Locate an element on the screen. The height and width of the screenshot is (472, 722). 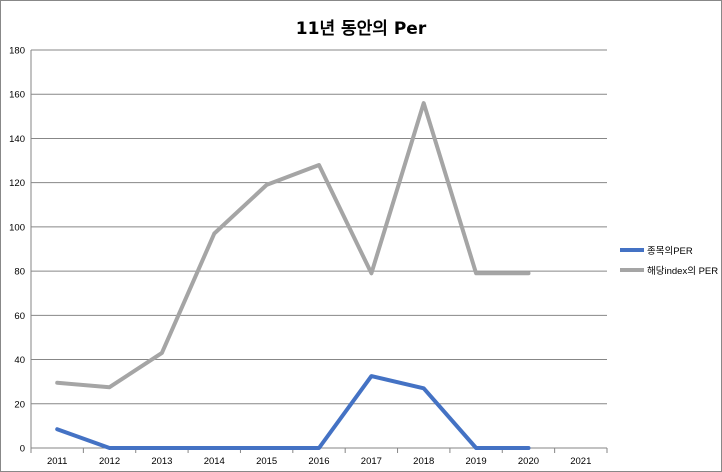
y-tick-label: 160 is located at coordinates (17, 95).